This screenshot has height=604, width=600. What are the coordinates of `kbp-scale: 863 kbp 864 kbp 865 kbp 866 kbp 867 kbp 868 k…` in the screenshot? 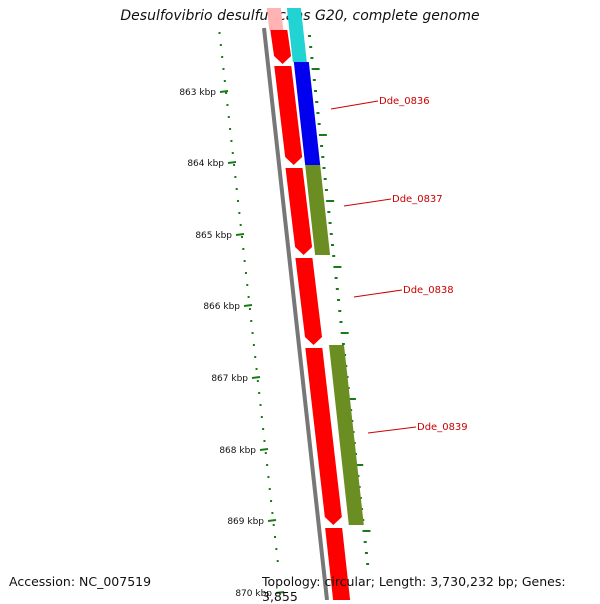 It's located at (232, 343).